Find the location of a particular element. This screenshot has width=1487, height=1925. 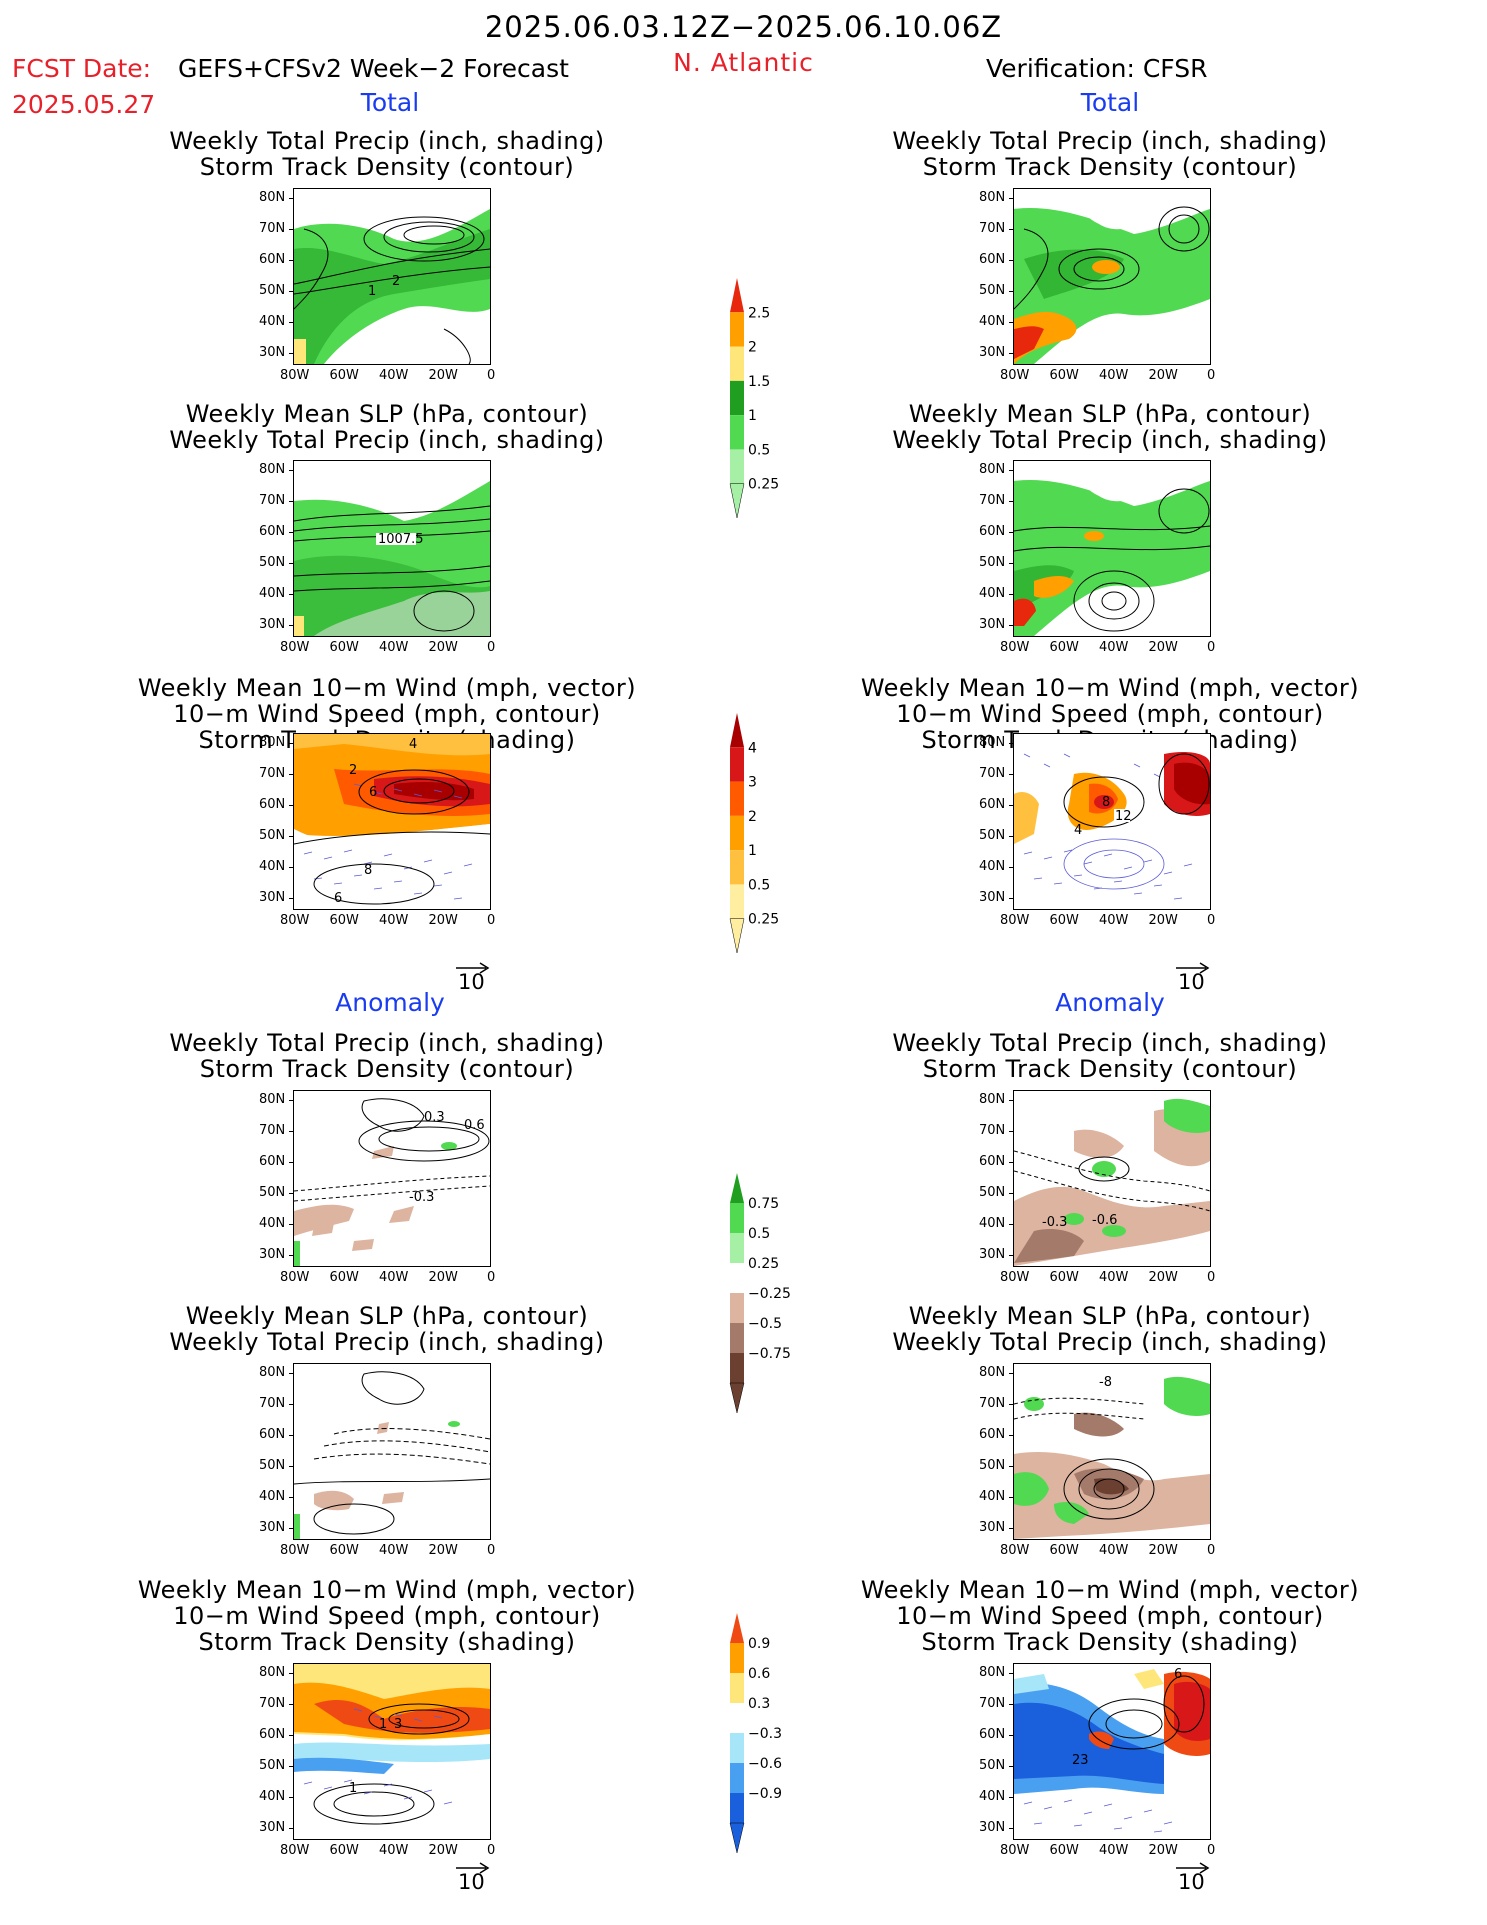

colorbar-label: 4 is located at coordinates (752, 748).